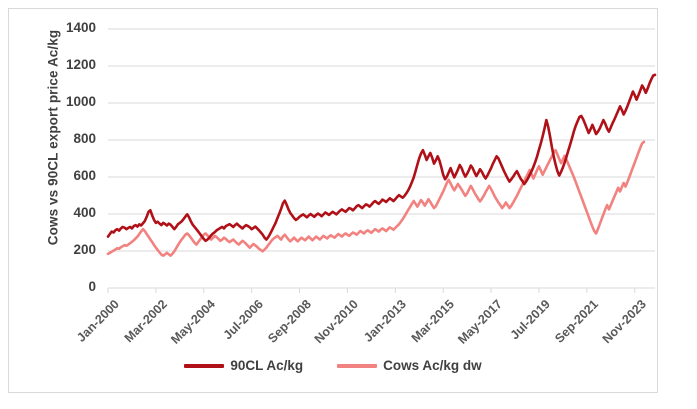 The image size is (697, 409). I want to click on y-axis-tick-label: 1000, so click(80, 101).